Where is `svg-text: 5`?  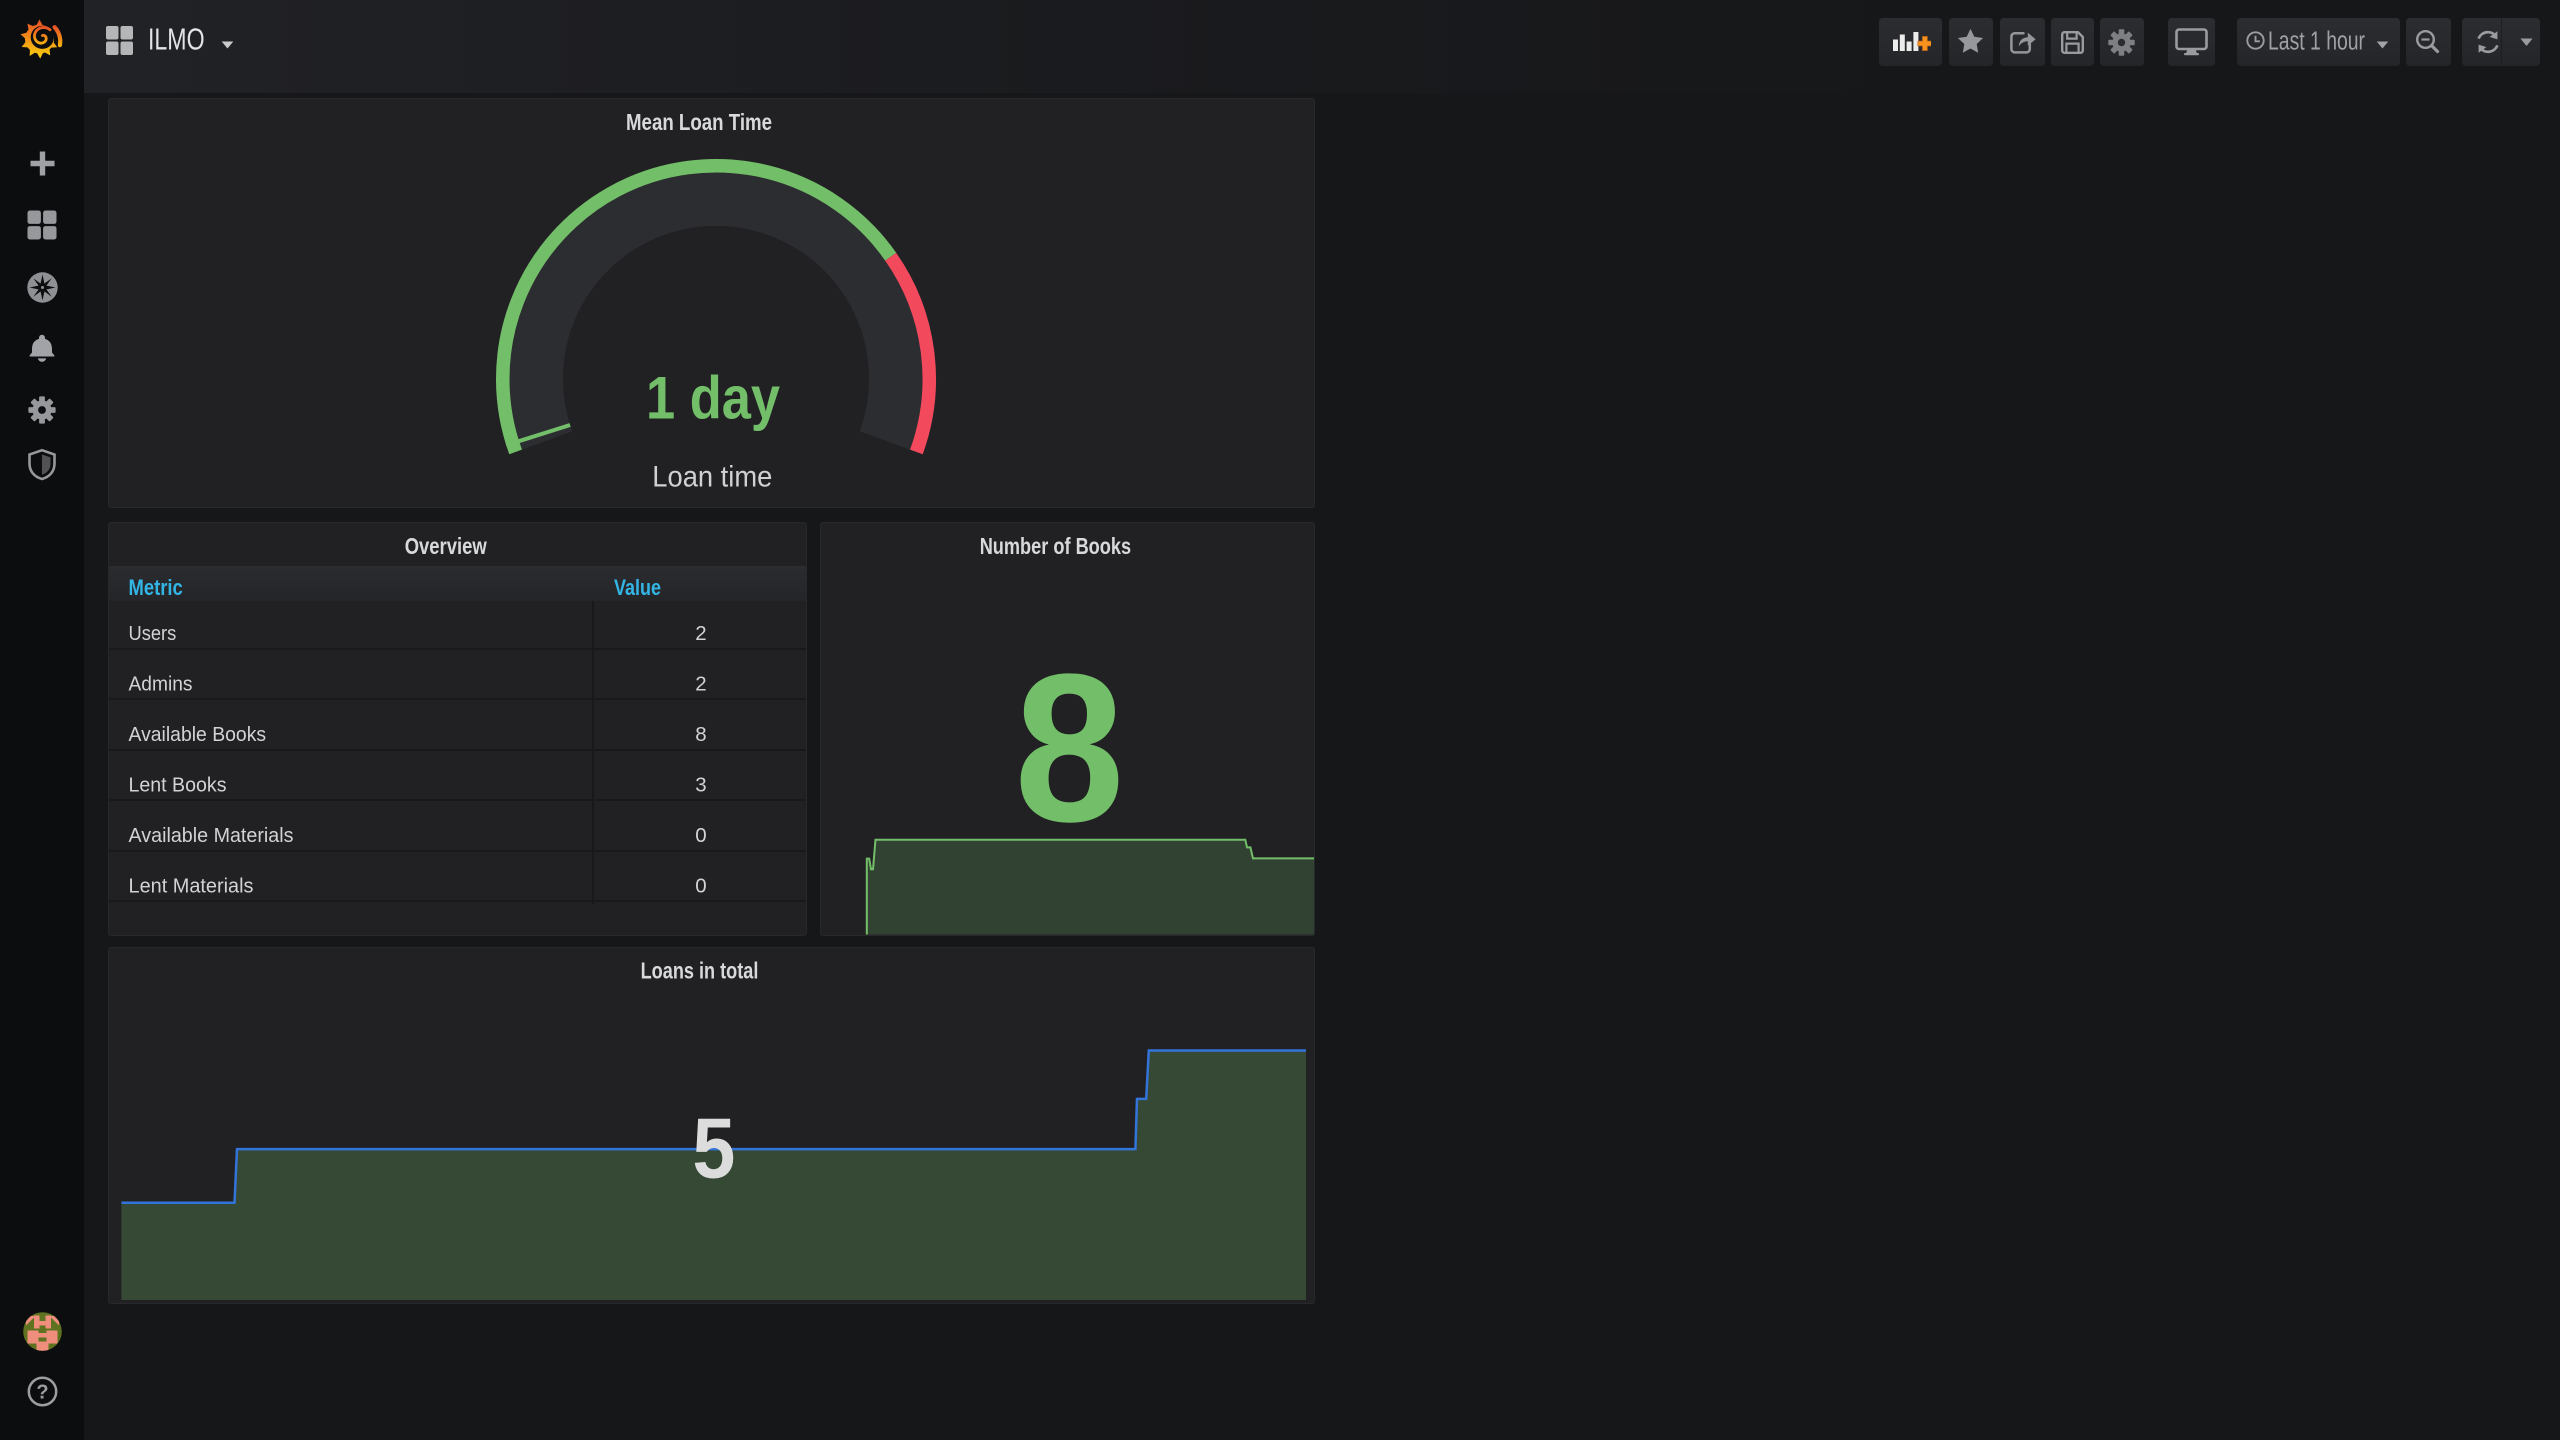
svg-text: 5 is located at coordinates (713, 1148).